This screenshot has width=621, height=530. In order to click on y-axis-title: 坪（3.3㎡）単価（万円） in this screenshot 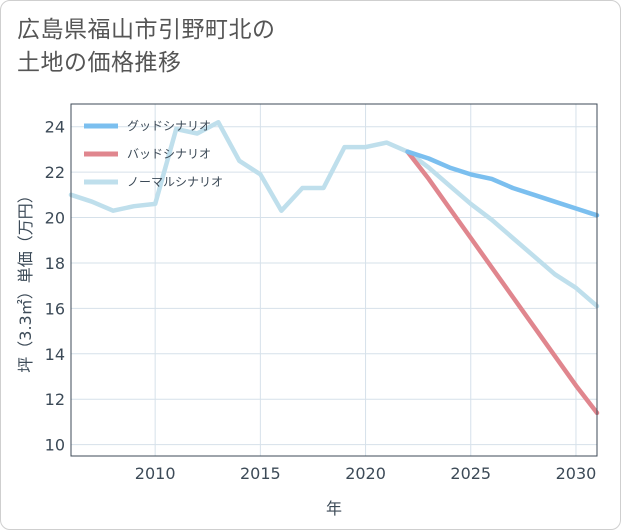, I will do `click(25, 279)`.